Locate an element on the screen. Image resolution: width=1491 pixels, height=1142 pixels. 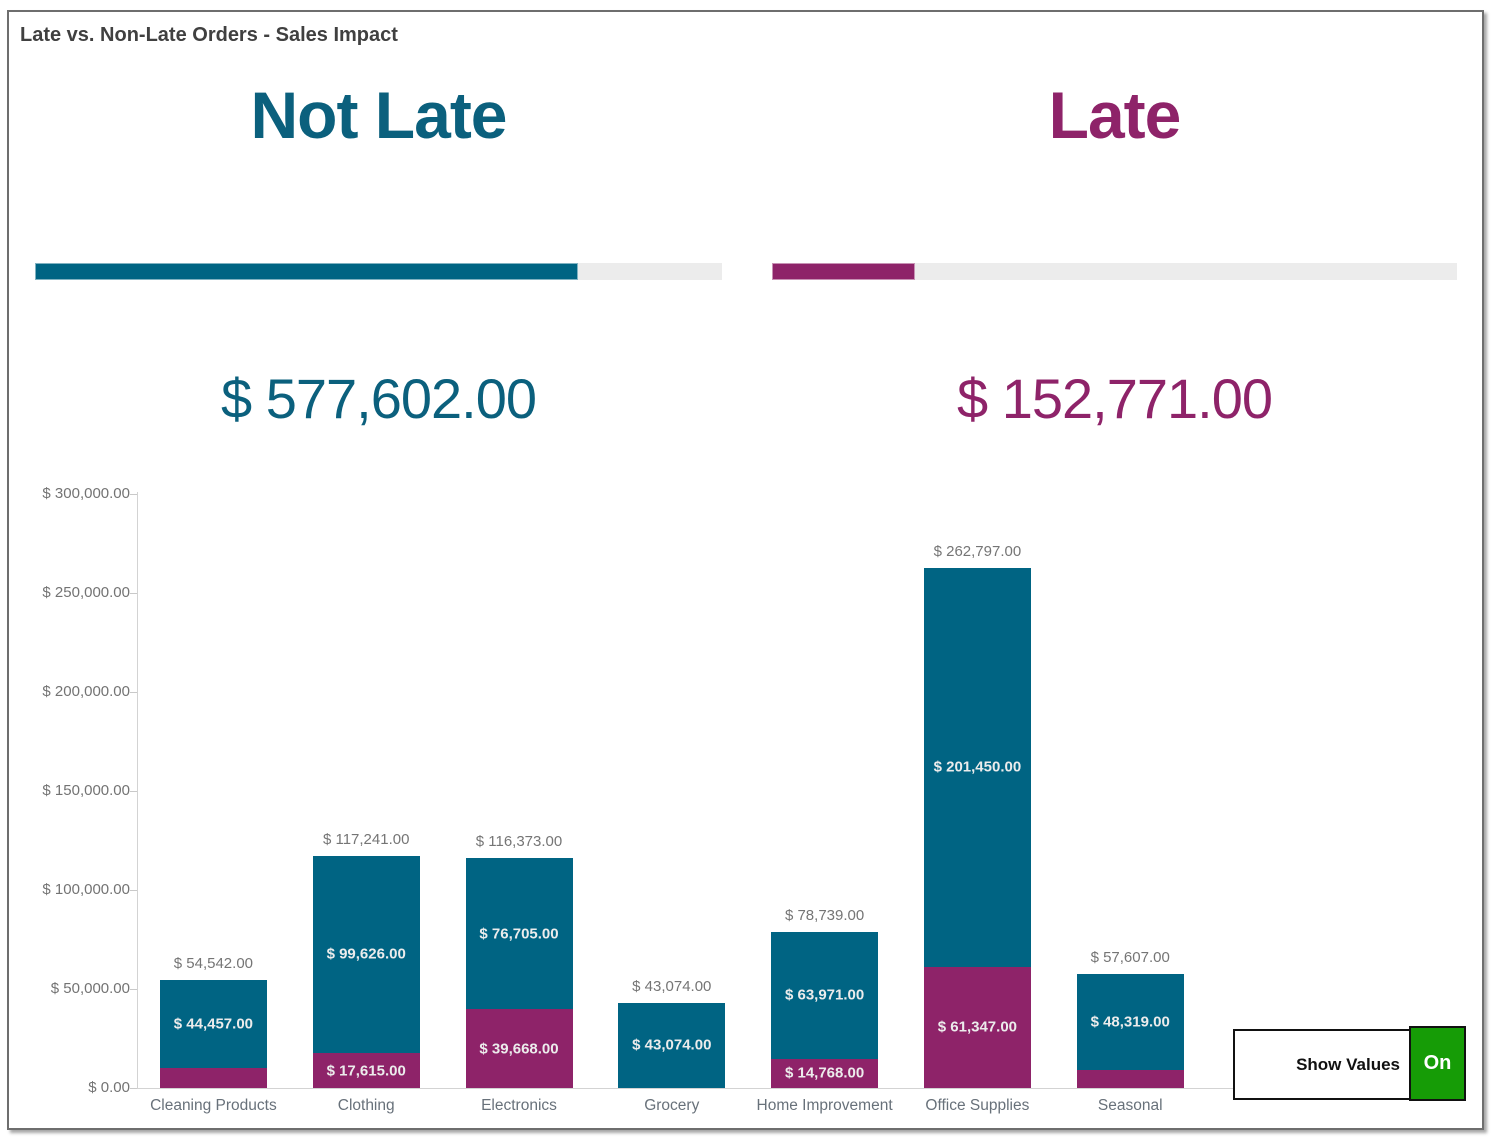
panel-title: Late vs. Non-Late Orders - Sales Impact is located at coordinates (209, 35).